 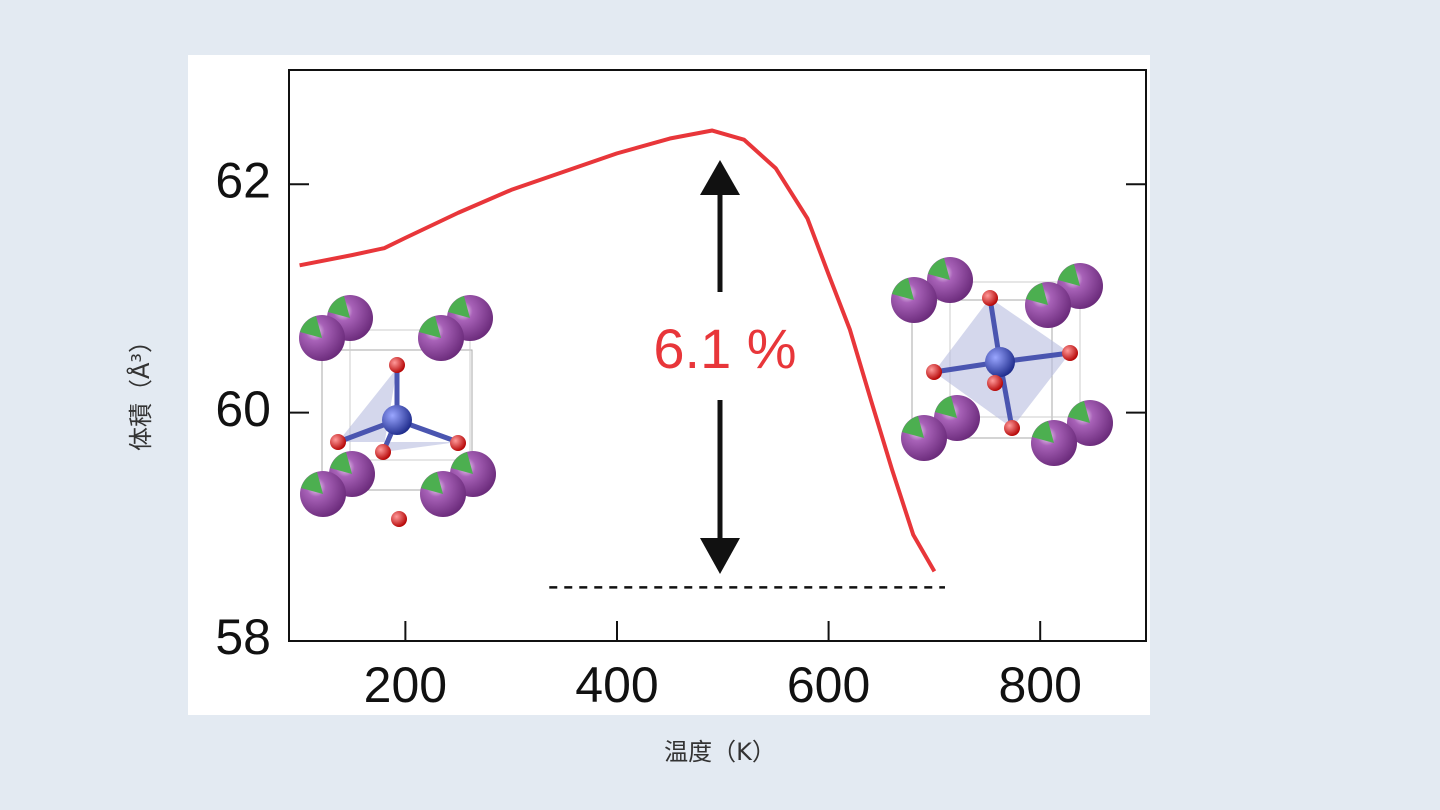 What do you see at coordinates (720, 752) in the screenshot?
I see `x-axis-title: 温度（K）` at bounding box center [720, 752].